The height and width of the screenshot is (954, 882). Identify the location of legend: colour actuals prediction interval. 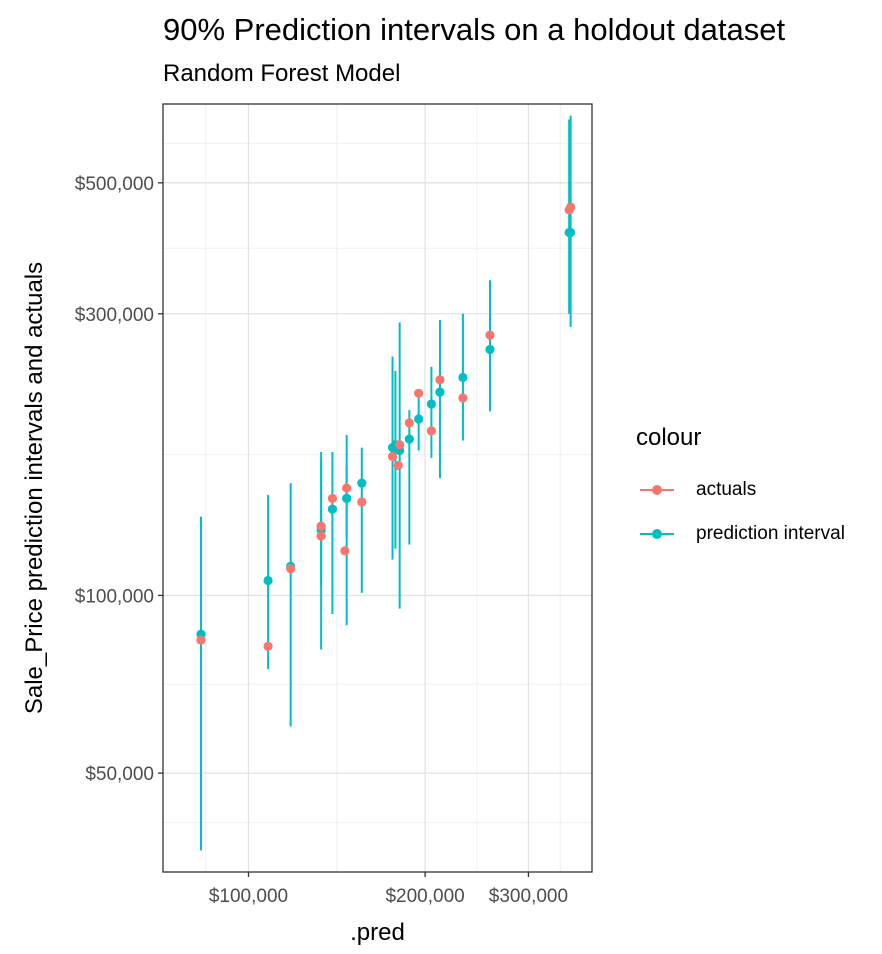
(740, 490).